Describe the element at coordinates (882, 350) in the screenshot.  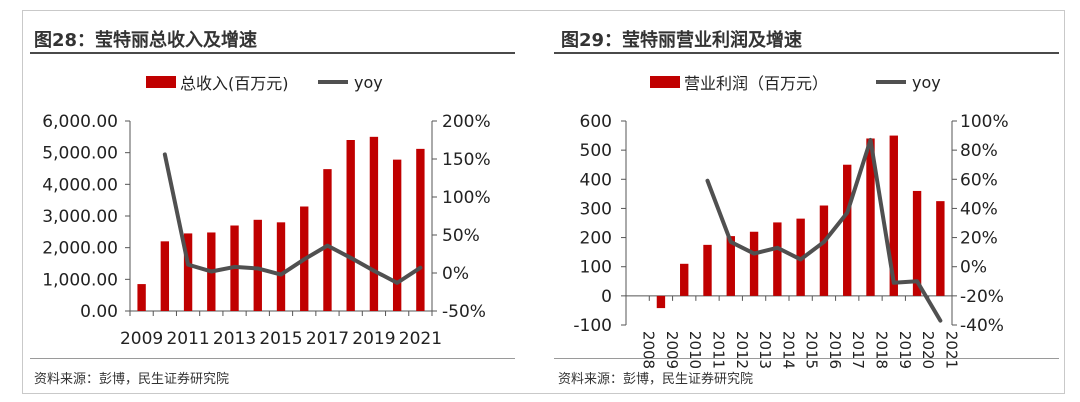
I see `x-tick-label: 2018` at that location.